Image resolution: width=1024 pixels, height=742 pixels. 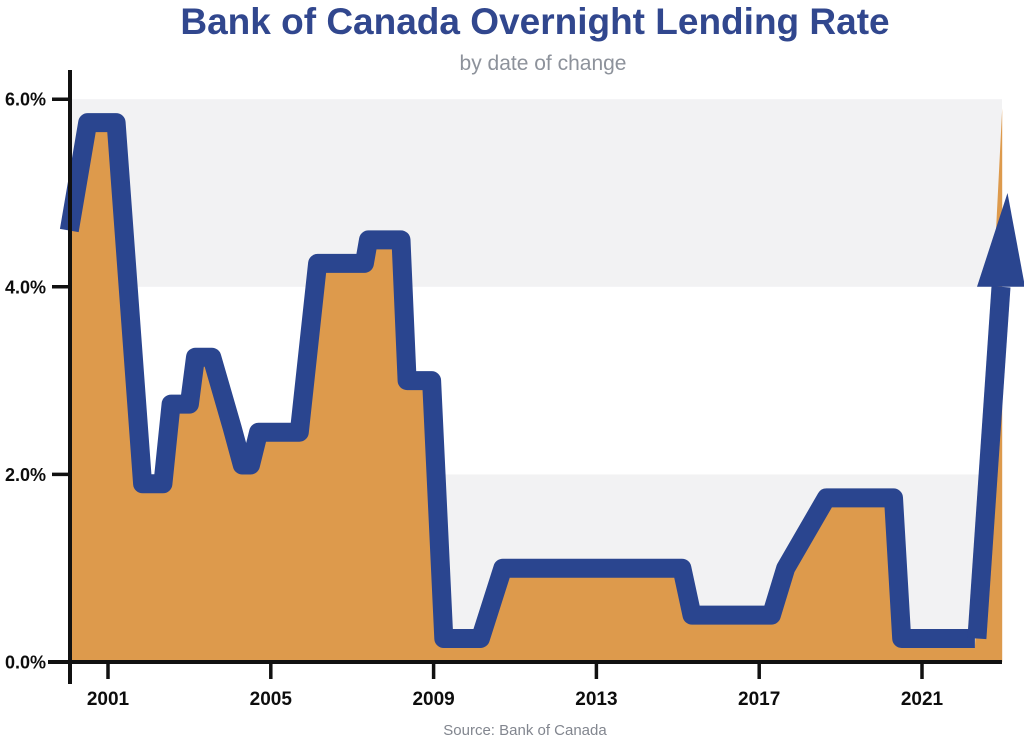 What do you see at coordinates (525, 730) in the screenshot?
I see `source-note: Source: Bank of Canada` at bounding box center [525, 730].